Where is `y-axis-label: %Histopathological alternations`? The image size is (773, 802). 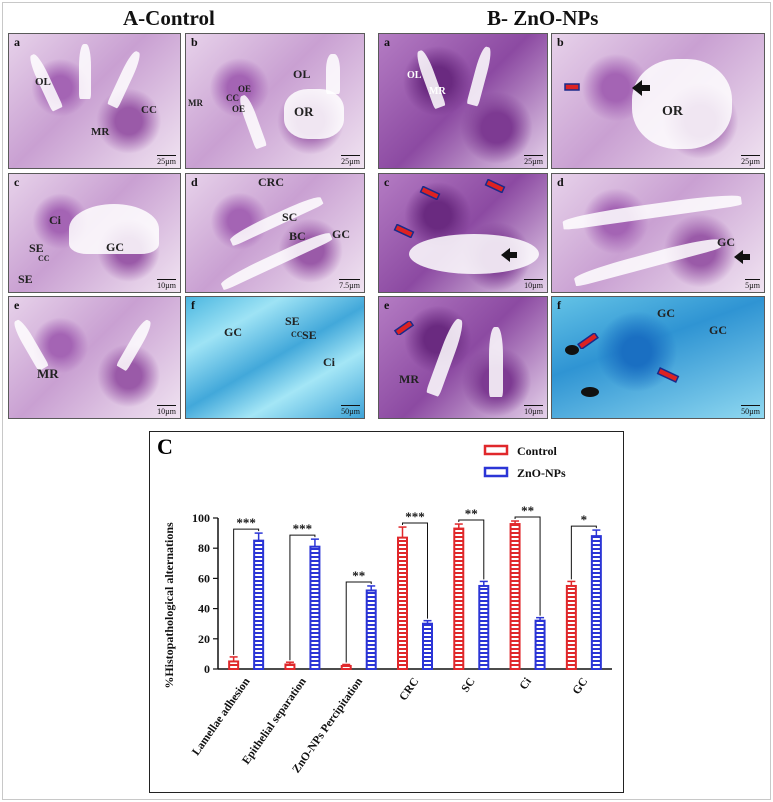
y-axis-label: %Histopathological alternations is located at coordinates (169, 605).